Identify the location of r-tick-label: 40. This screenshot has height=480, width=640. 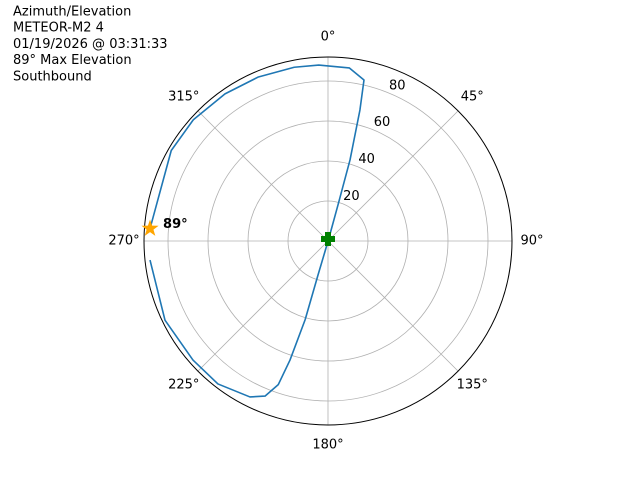
(366, 159).